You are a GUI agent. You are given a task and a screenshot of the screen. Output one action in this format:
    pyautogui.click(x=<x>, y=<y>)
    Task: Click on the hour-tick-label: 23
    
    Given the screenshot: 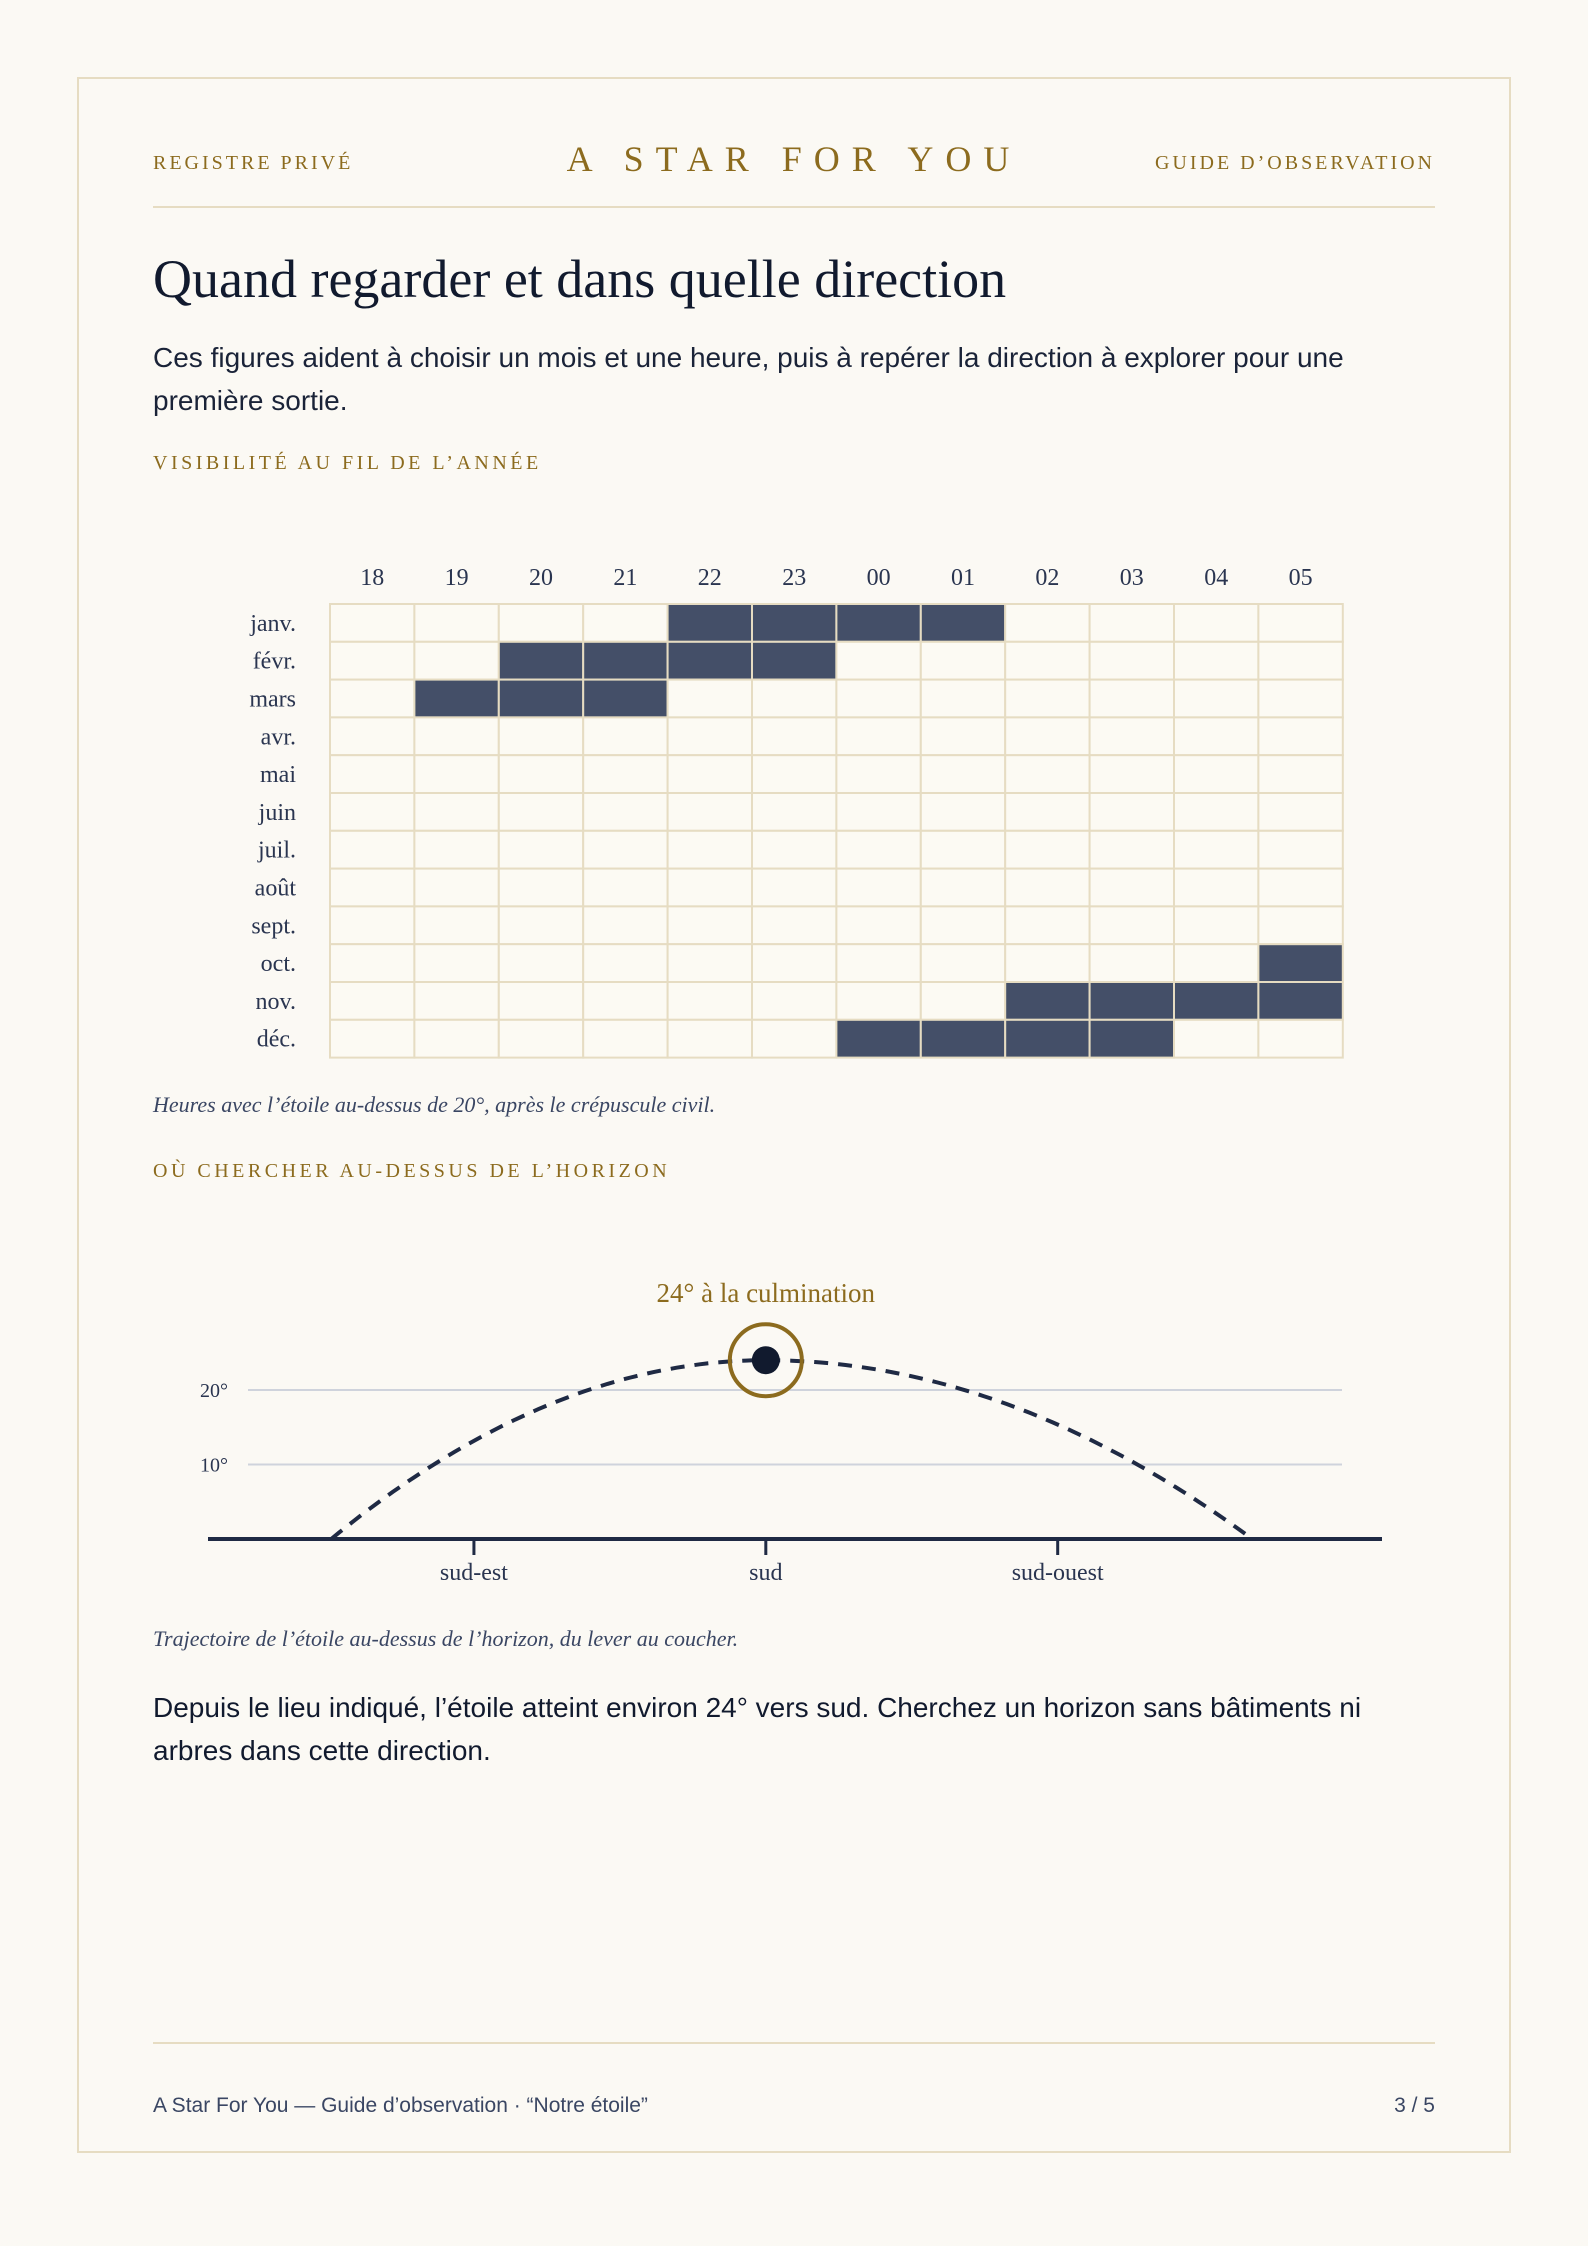 What is the action you would take?
    pyautogui.click(x=794, y=578)
    